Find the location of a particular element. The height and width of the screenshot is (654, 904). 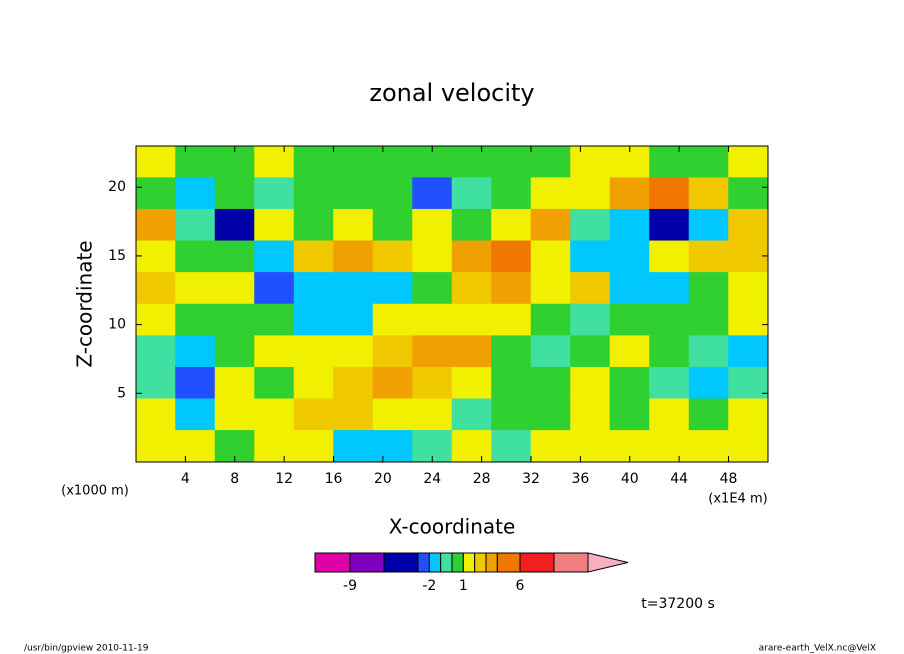

colorbar-tick-label: 6 is located at coordinates (520, 586).